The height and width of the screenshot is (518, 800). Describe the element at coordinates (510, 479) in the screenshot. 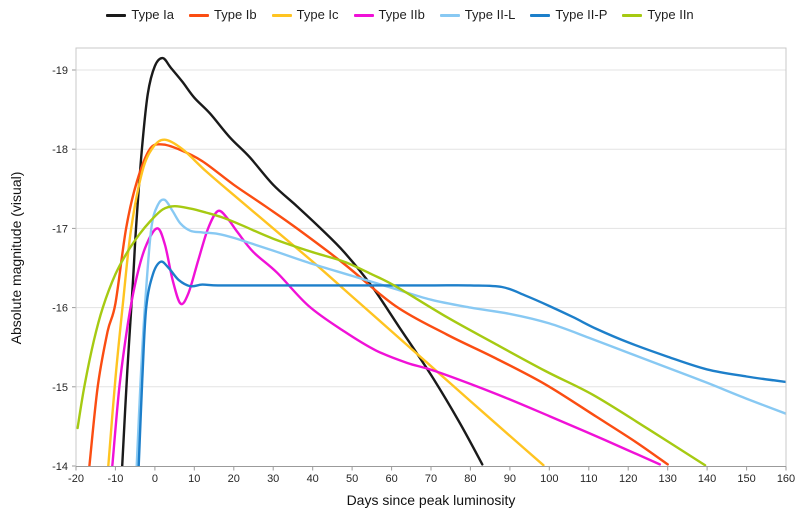

I see `x-tick-label: 90` at that location.